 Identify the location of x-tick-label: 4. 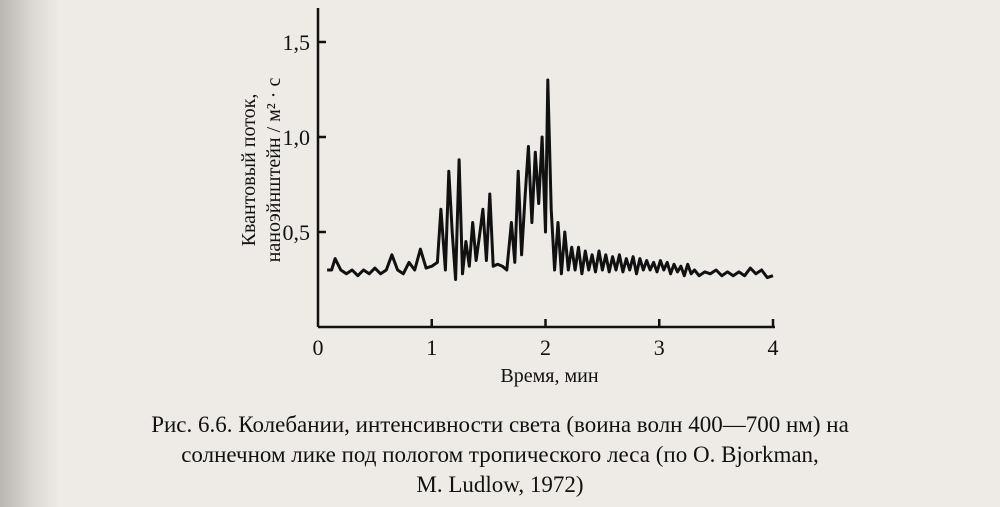
(773, 347).